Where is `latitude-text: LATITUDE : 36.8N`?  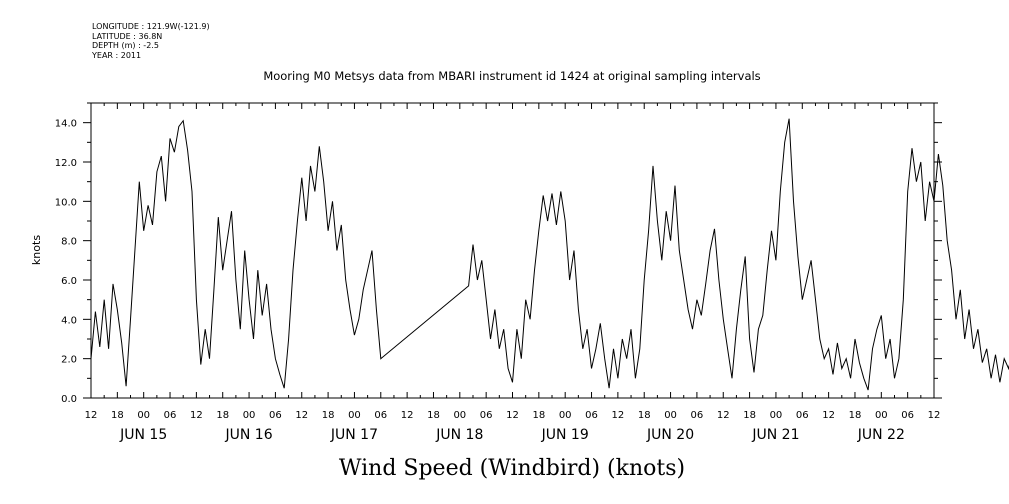 latitude-text: LATITUDE : 36.8N is located at coordinates (127, 36).